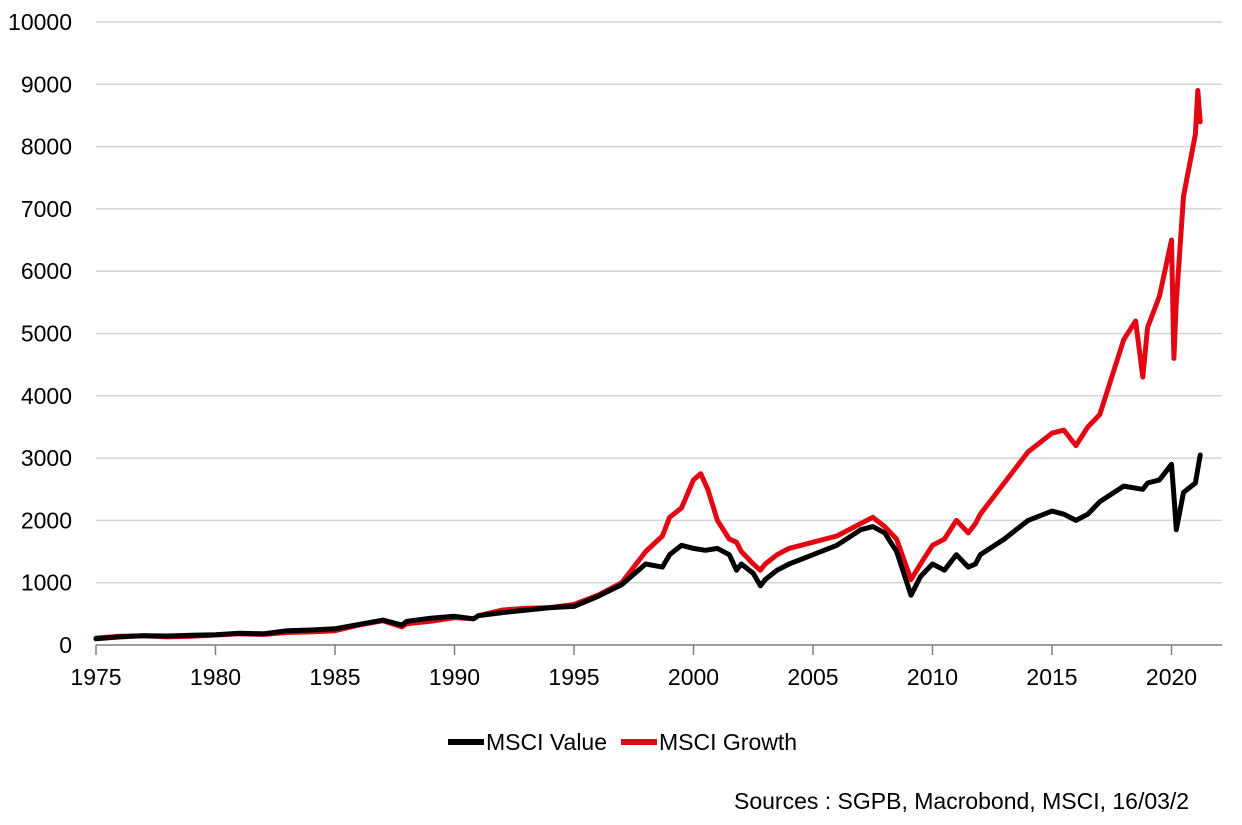 The width and height of the screenshot is (1242, 825). What do you see at coordinates (932, 677) in the screenshot?
I see `x-tick-label: 2010` at bounding box center [932, 677].